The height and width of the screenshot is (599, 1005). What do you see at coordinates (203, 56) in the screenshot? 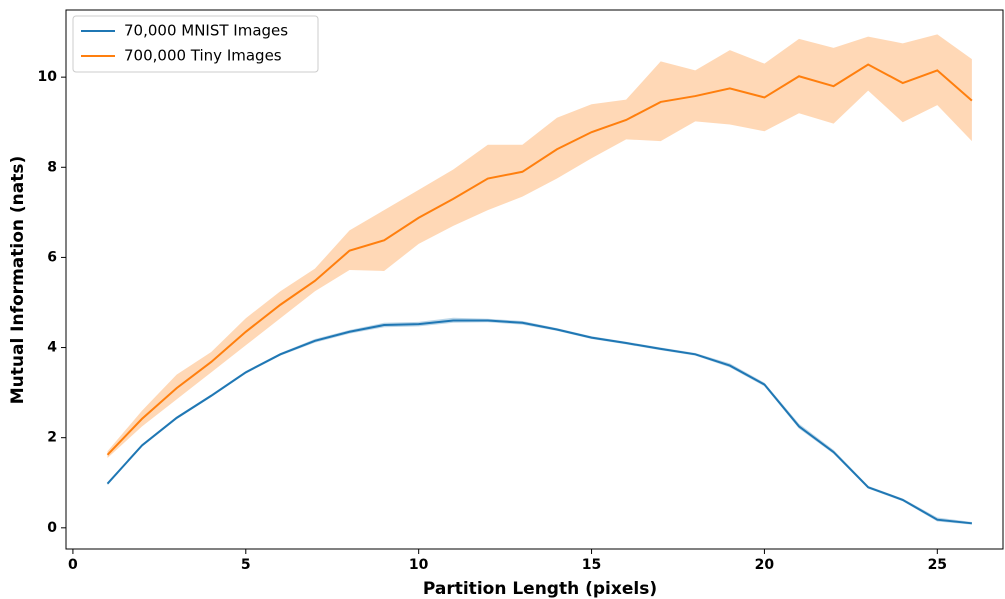
I see `legend-label: 700,000 Tiny Images` at bounding box center [203, 56].